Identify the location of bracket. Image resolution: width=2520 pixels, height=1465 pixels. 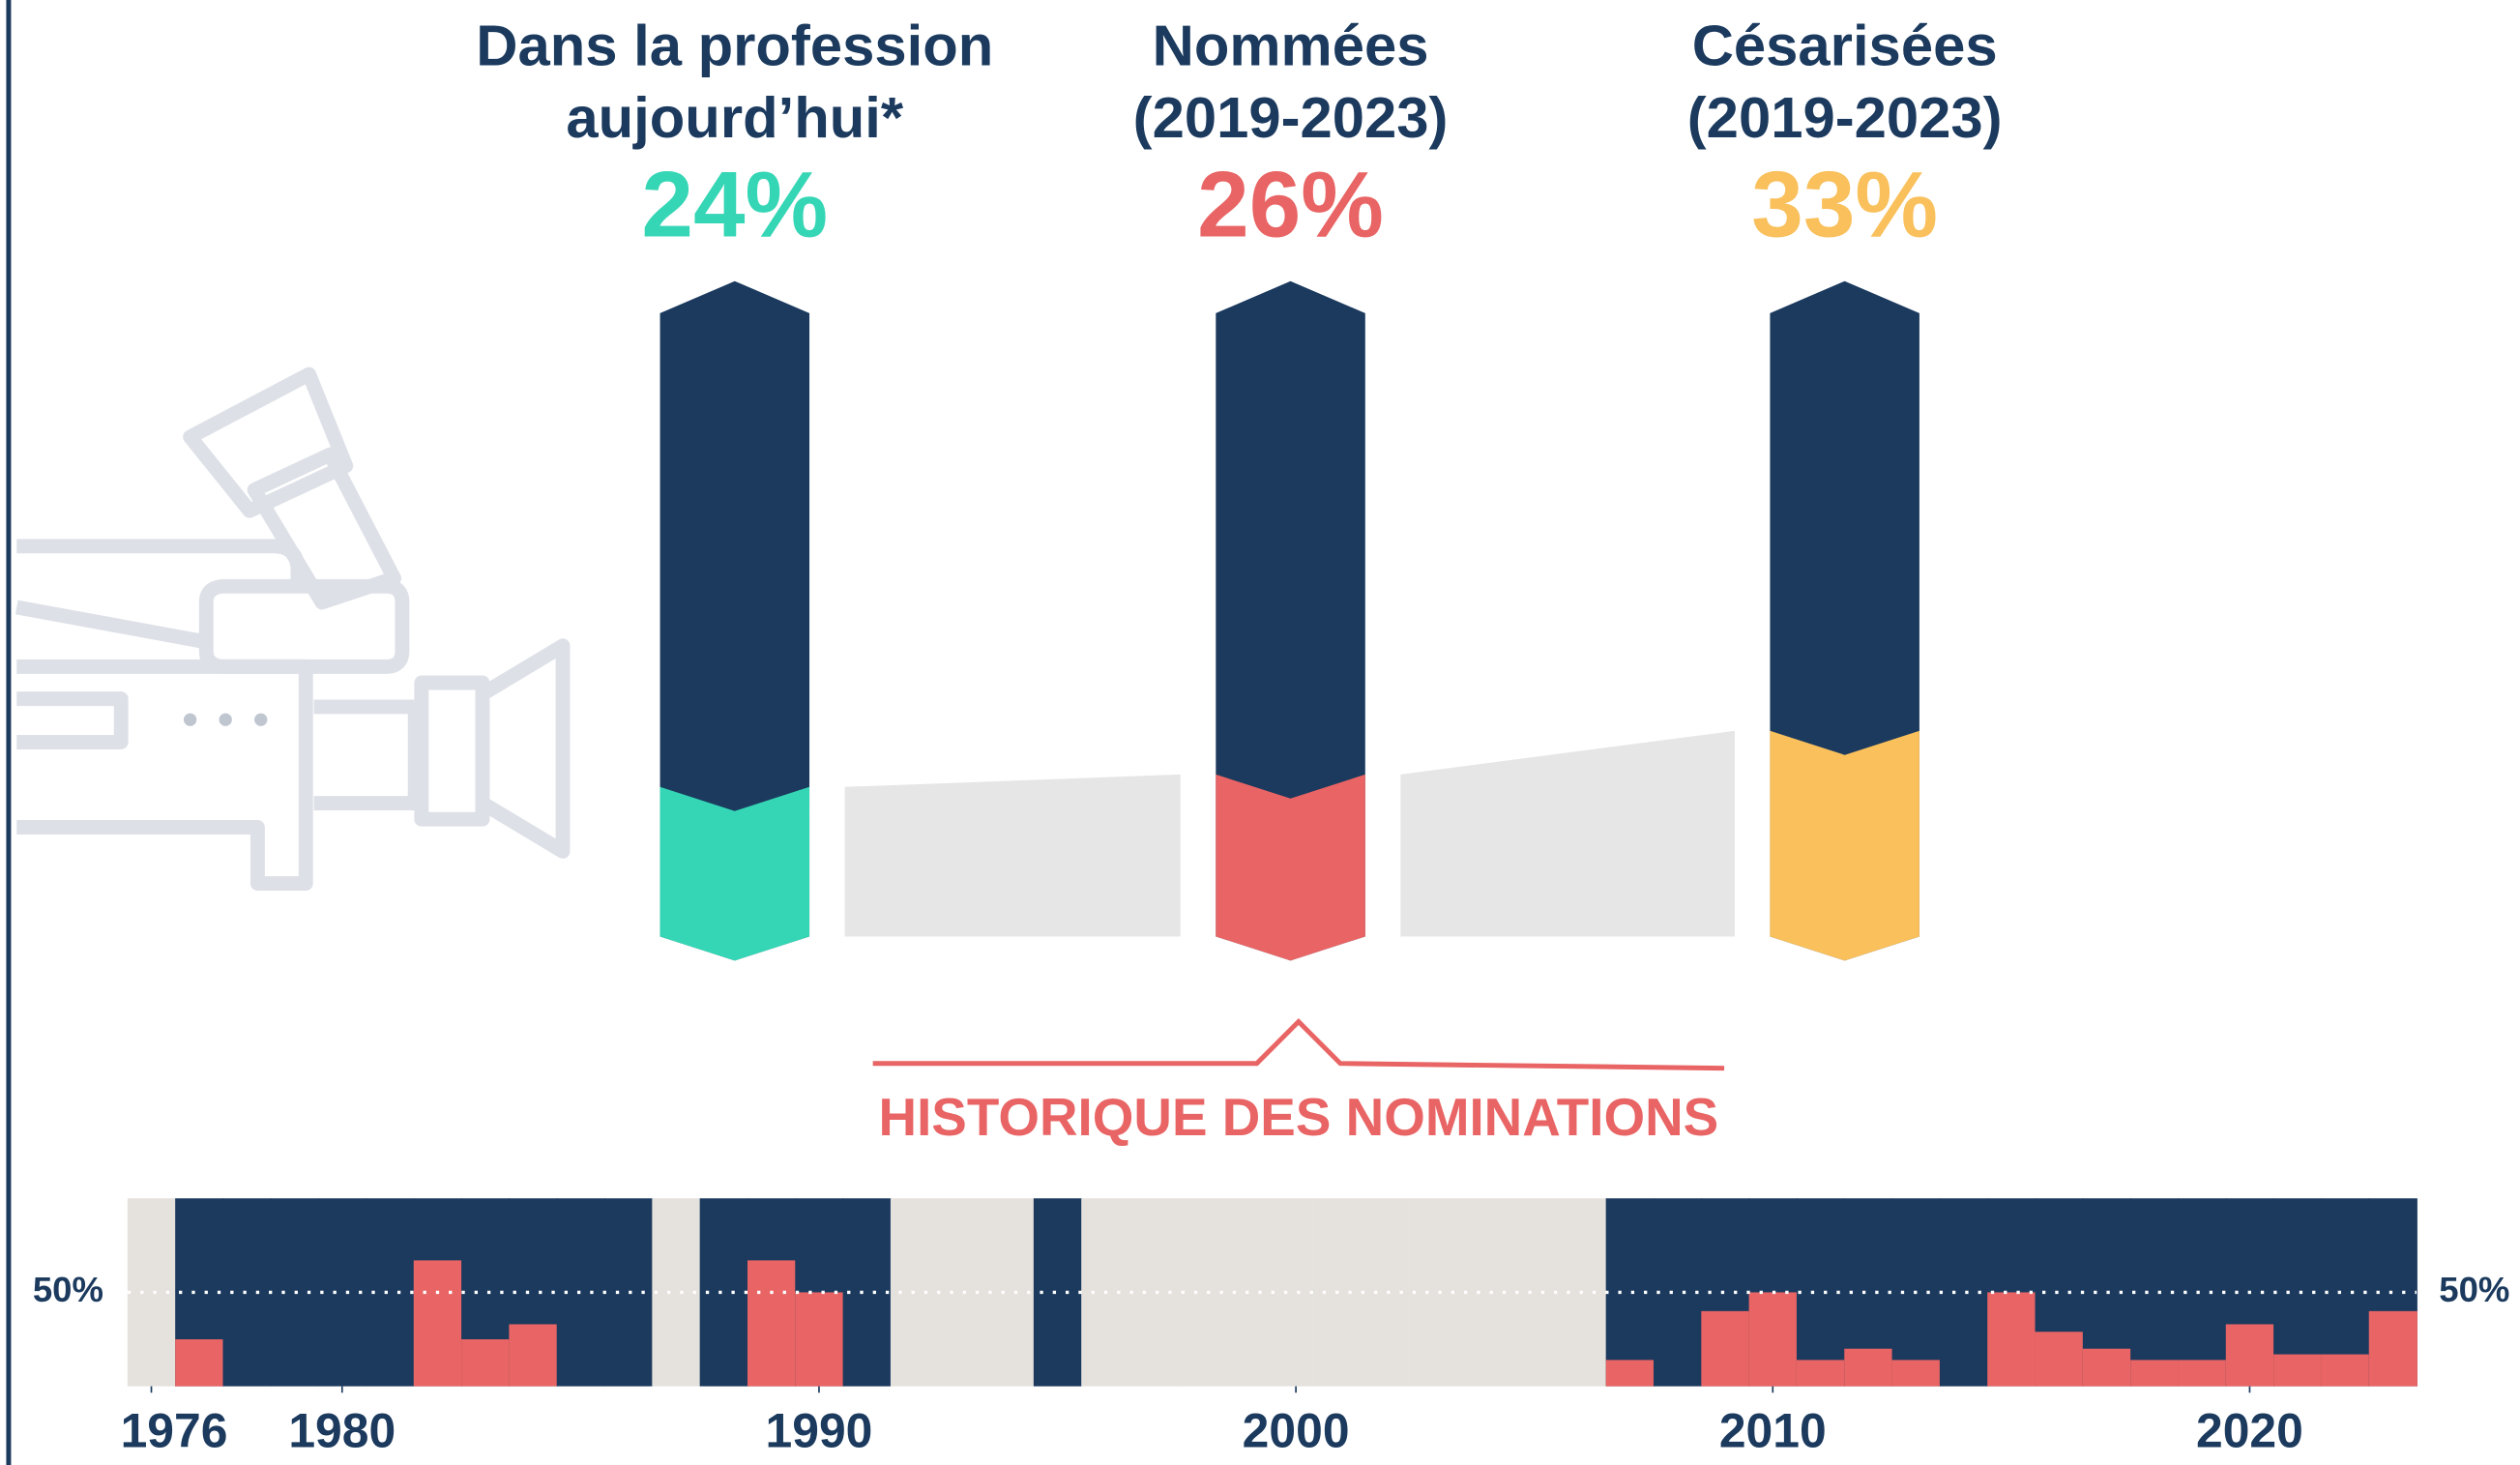
(1299, 1044).